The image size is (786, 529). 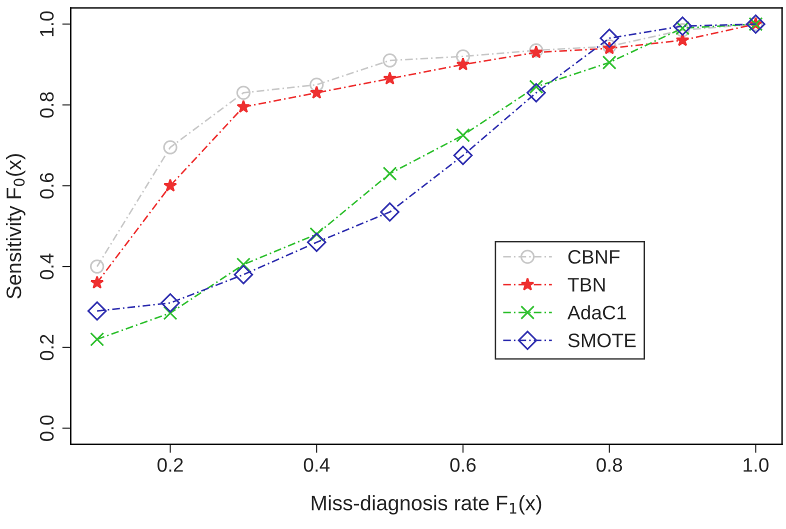 I want to click on y-tick-label: 1.0, so click(x=47, y=23).